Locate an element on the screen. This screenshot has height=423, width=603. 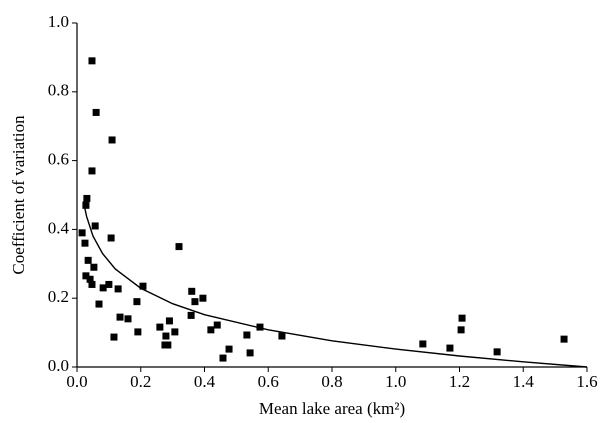
y-axis-label: Coefficient of variation is located at coordinates (18, 195).